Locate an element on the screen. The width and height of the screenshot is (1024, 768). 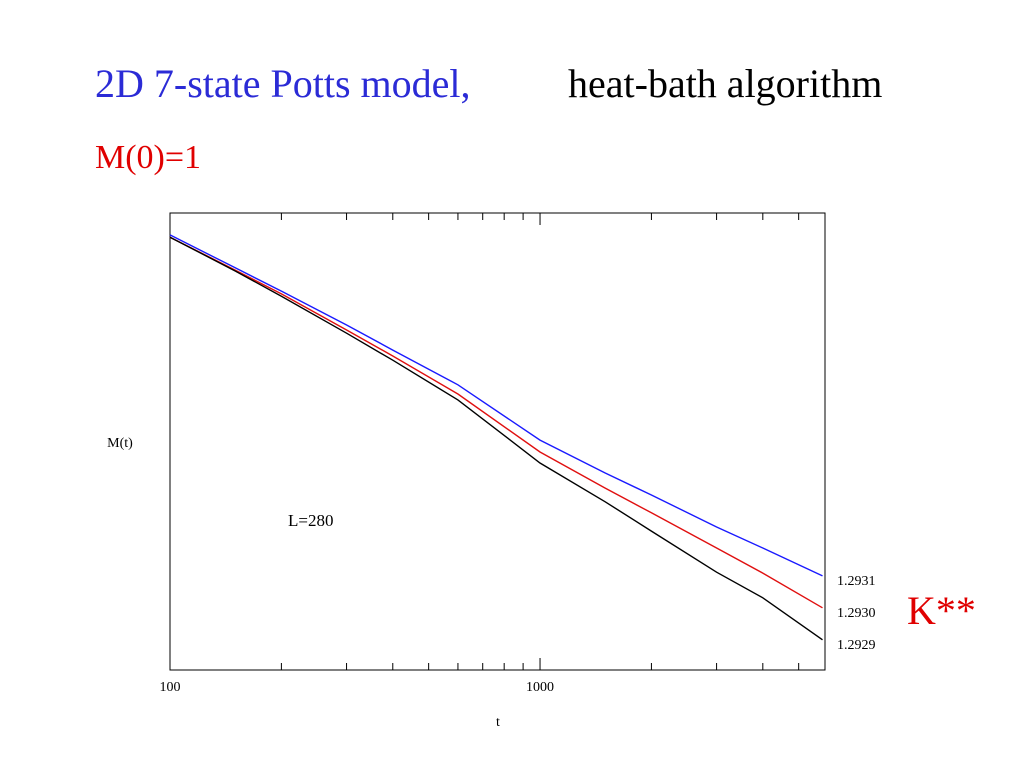
slide-title: 2D 7-state Potts model, is located at coordinates (283, 83).